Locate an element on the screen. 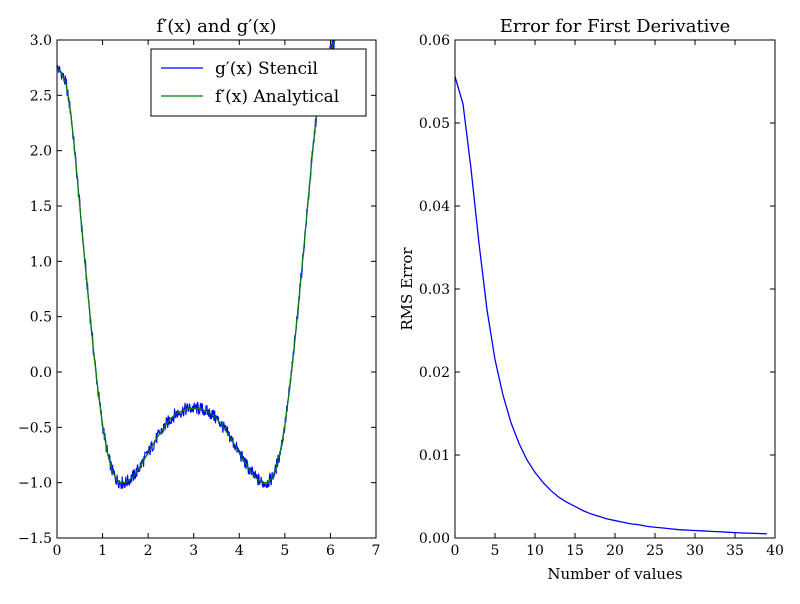 Image resolution: width=800 pixels, height=604 pixels. y-tick-label: 2.0 is located at coordinates (41, 152).